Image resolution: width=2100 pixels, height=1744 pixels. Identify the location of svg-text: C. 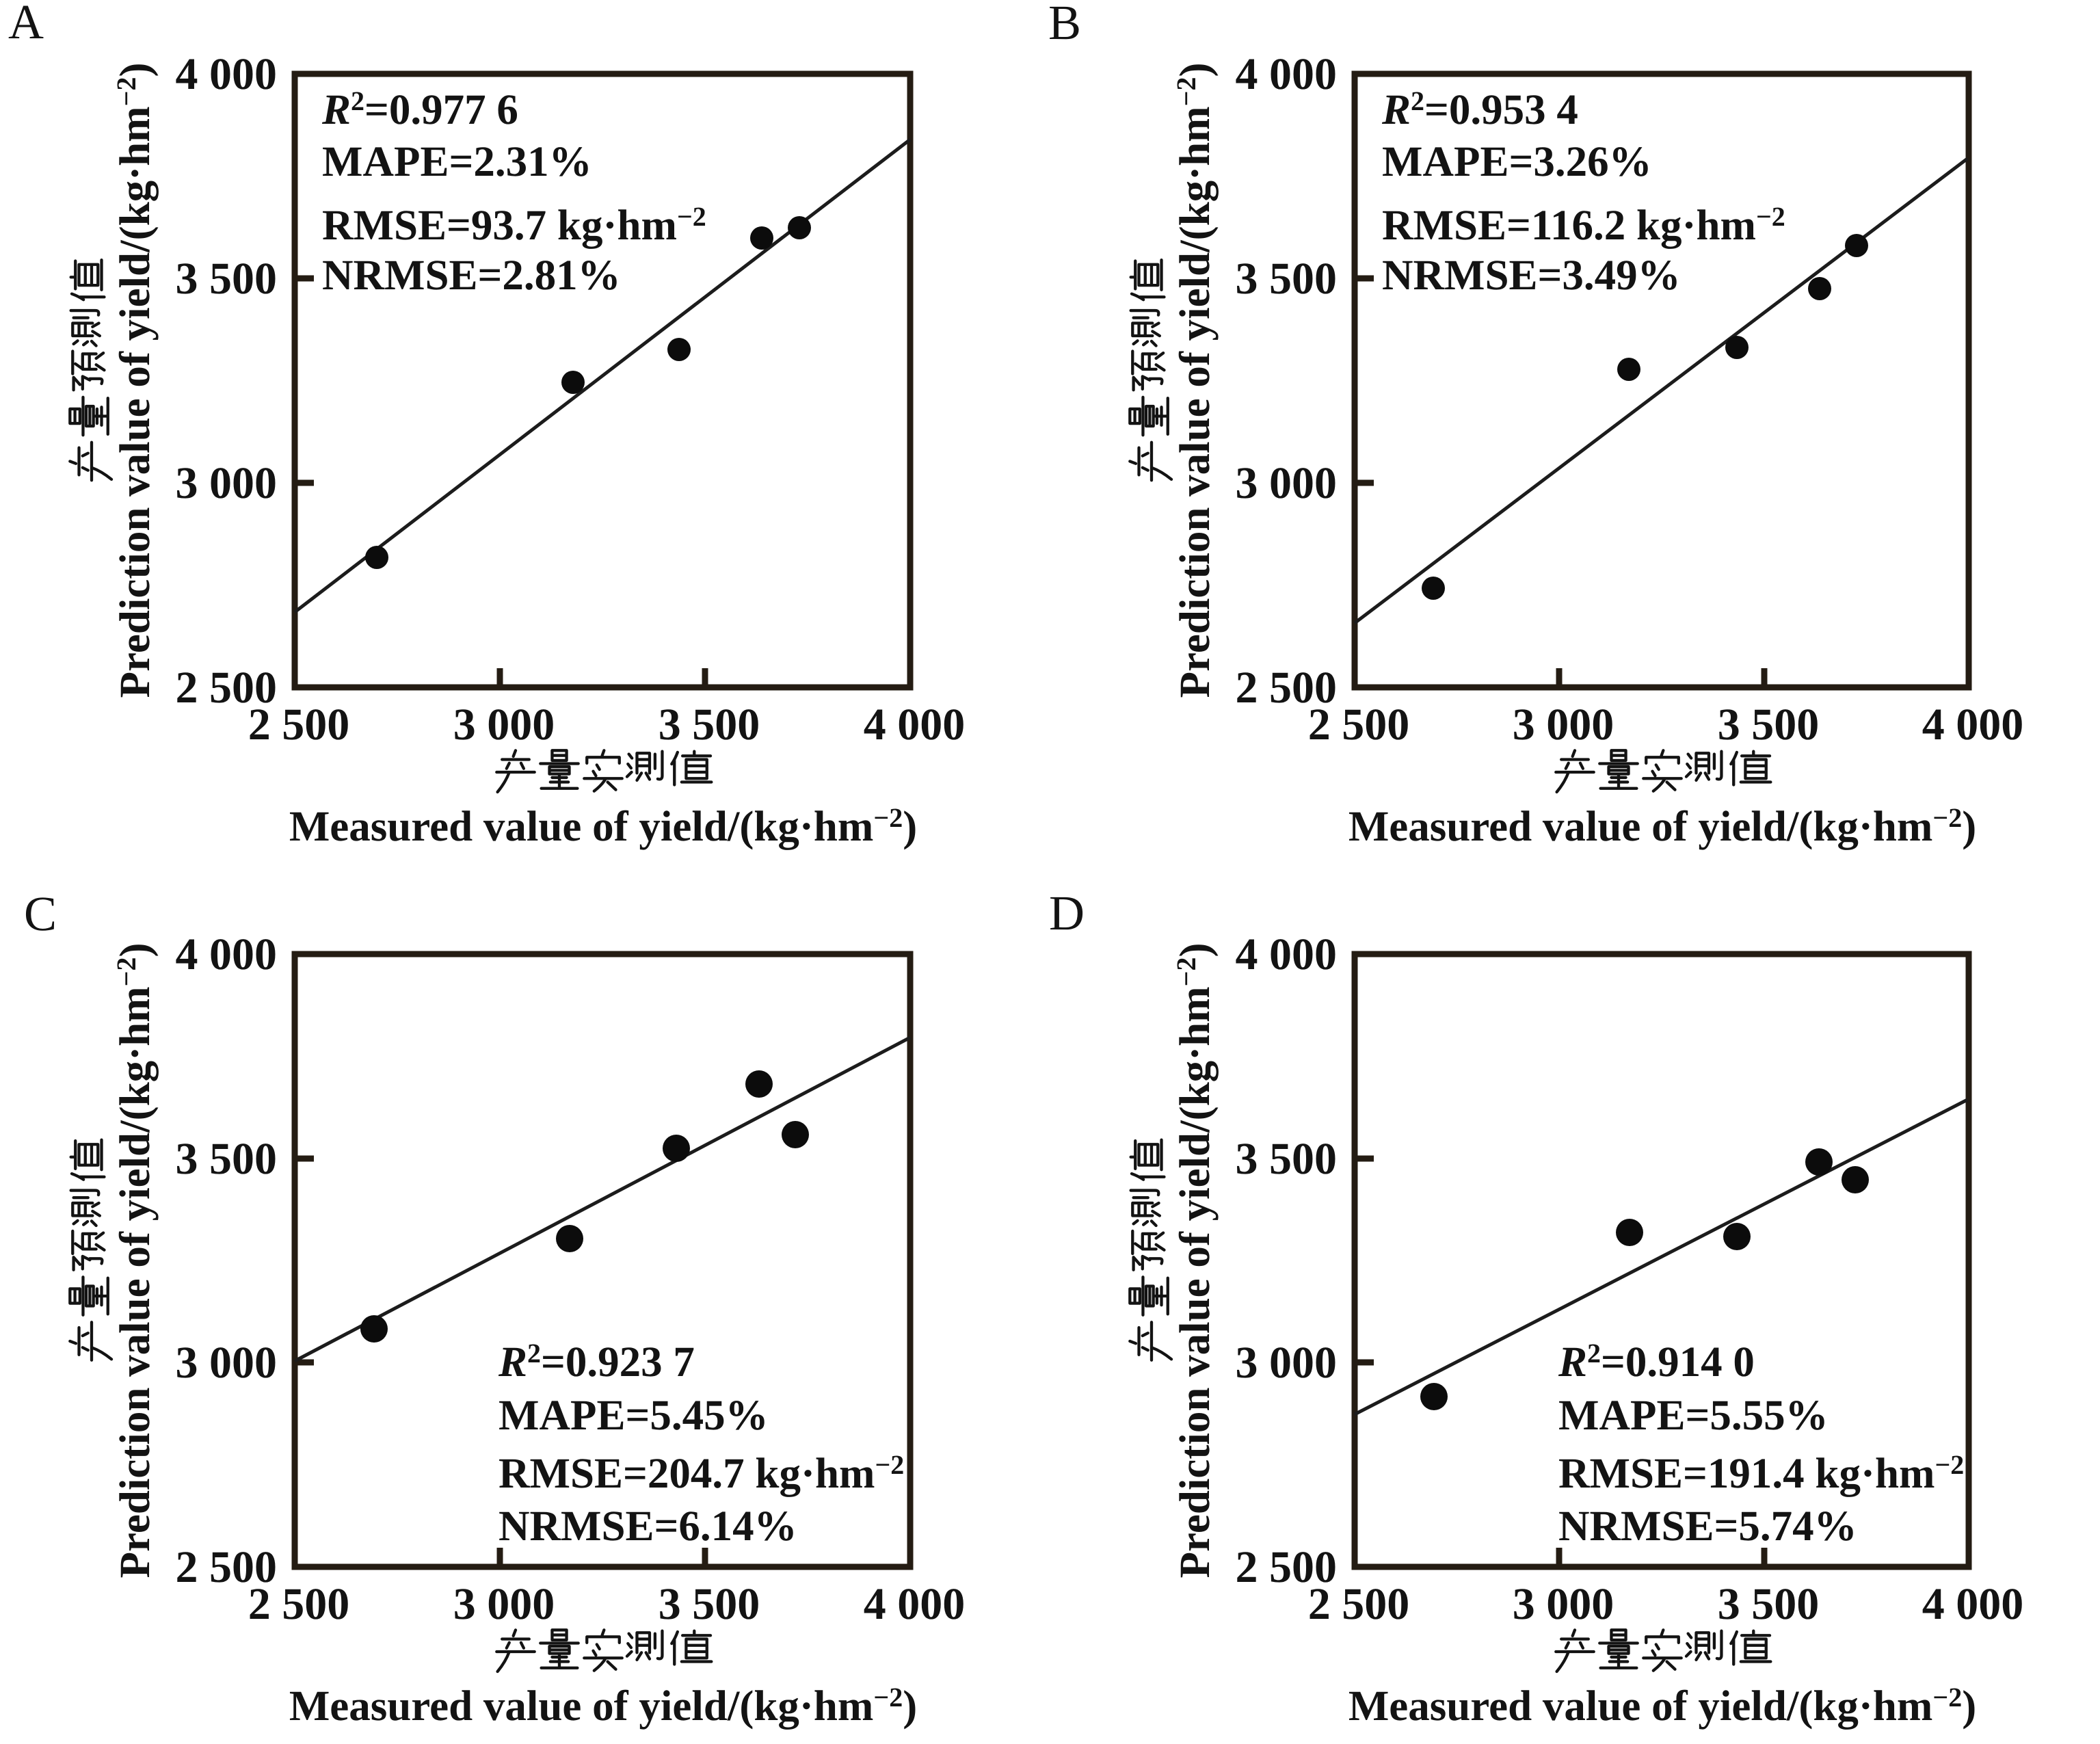
(40, 914).